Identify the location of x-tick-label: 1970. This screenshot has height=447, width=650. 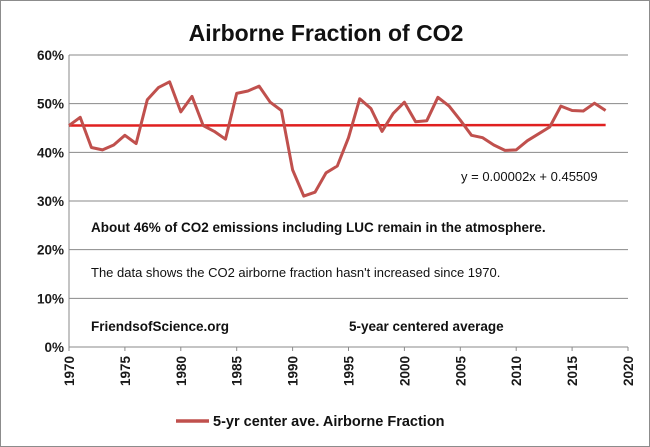
(69, 371).